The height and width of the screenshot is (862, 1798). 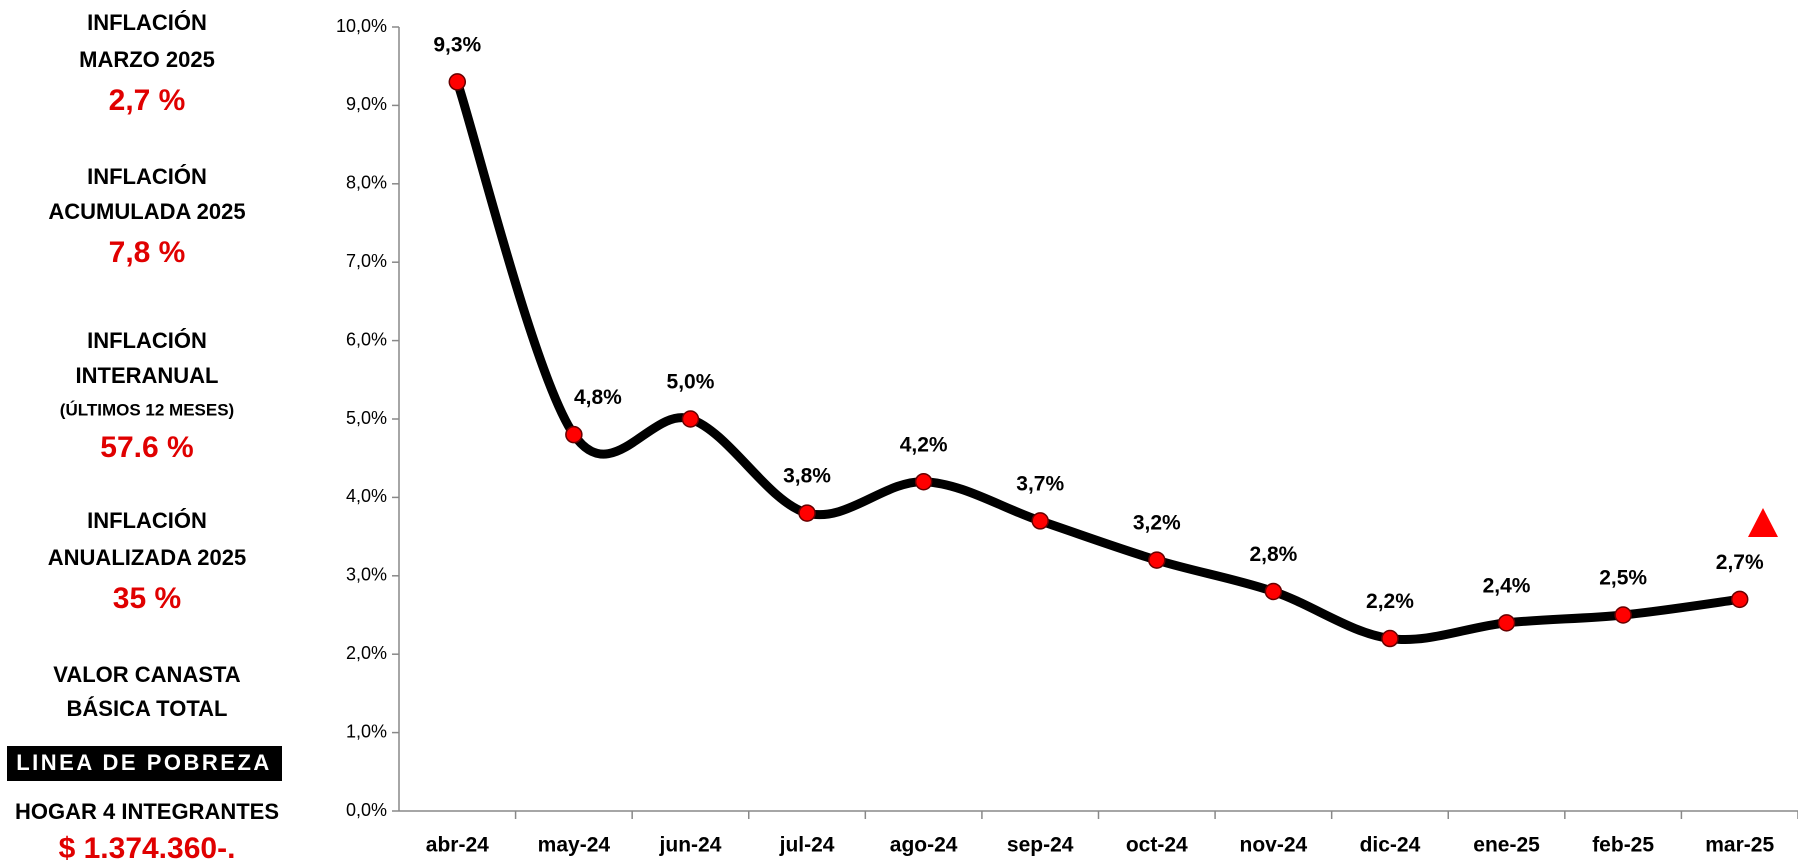 I want to click on panel-label: MARZO 2025, so click(x=147, y=59).